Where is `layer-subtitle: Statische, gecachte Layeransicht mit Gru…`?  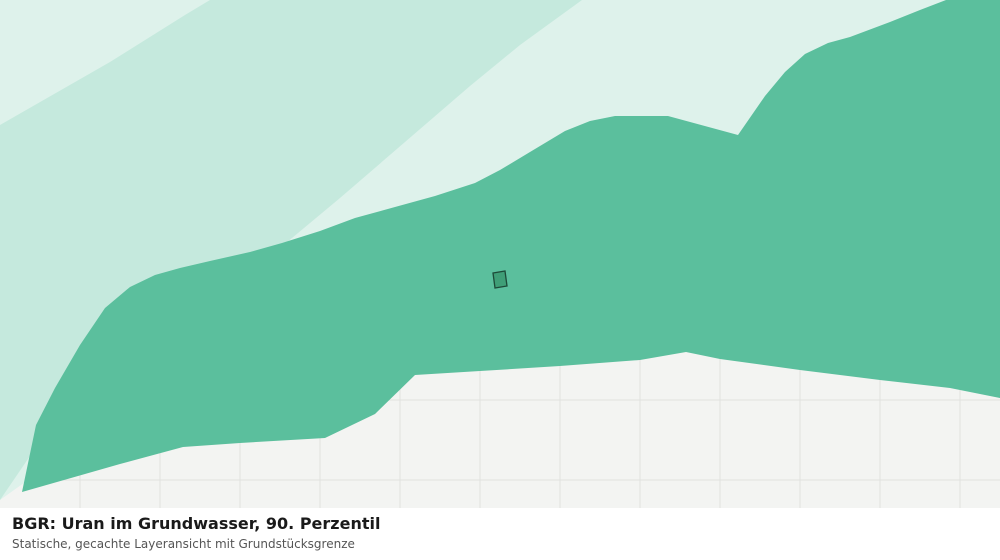 layer-subtitle: Statische, gecachte Layeransicht mit Gru… is located at coordinates (183, 544).